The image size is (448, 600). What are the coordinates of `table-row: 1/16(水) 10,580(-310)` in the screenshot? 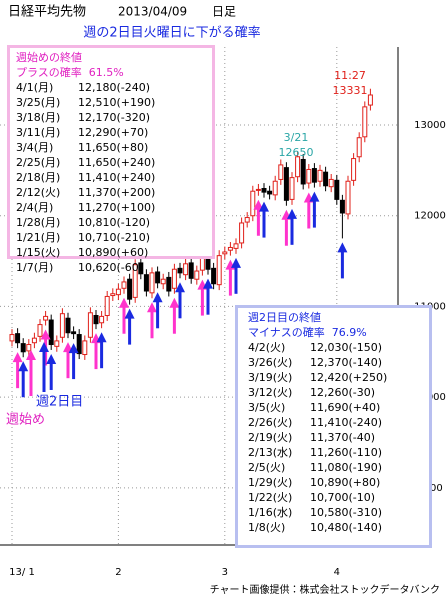 It's located at (335, 512).